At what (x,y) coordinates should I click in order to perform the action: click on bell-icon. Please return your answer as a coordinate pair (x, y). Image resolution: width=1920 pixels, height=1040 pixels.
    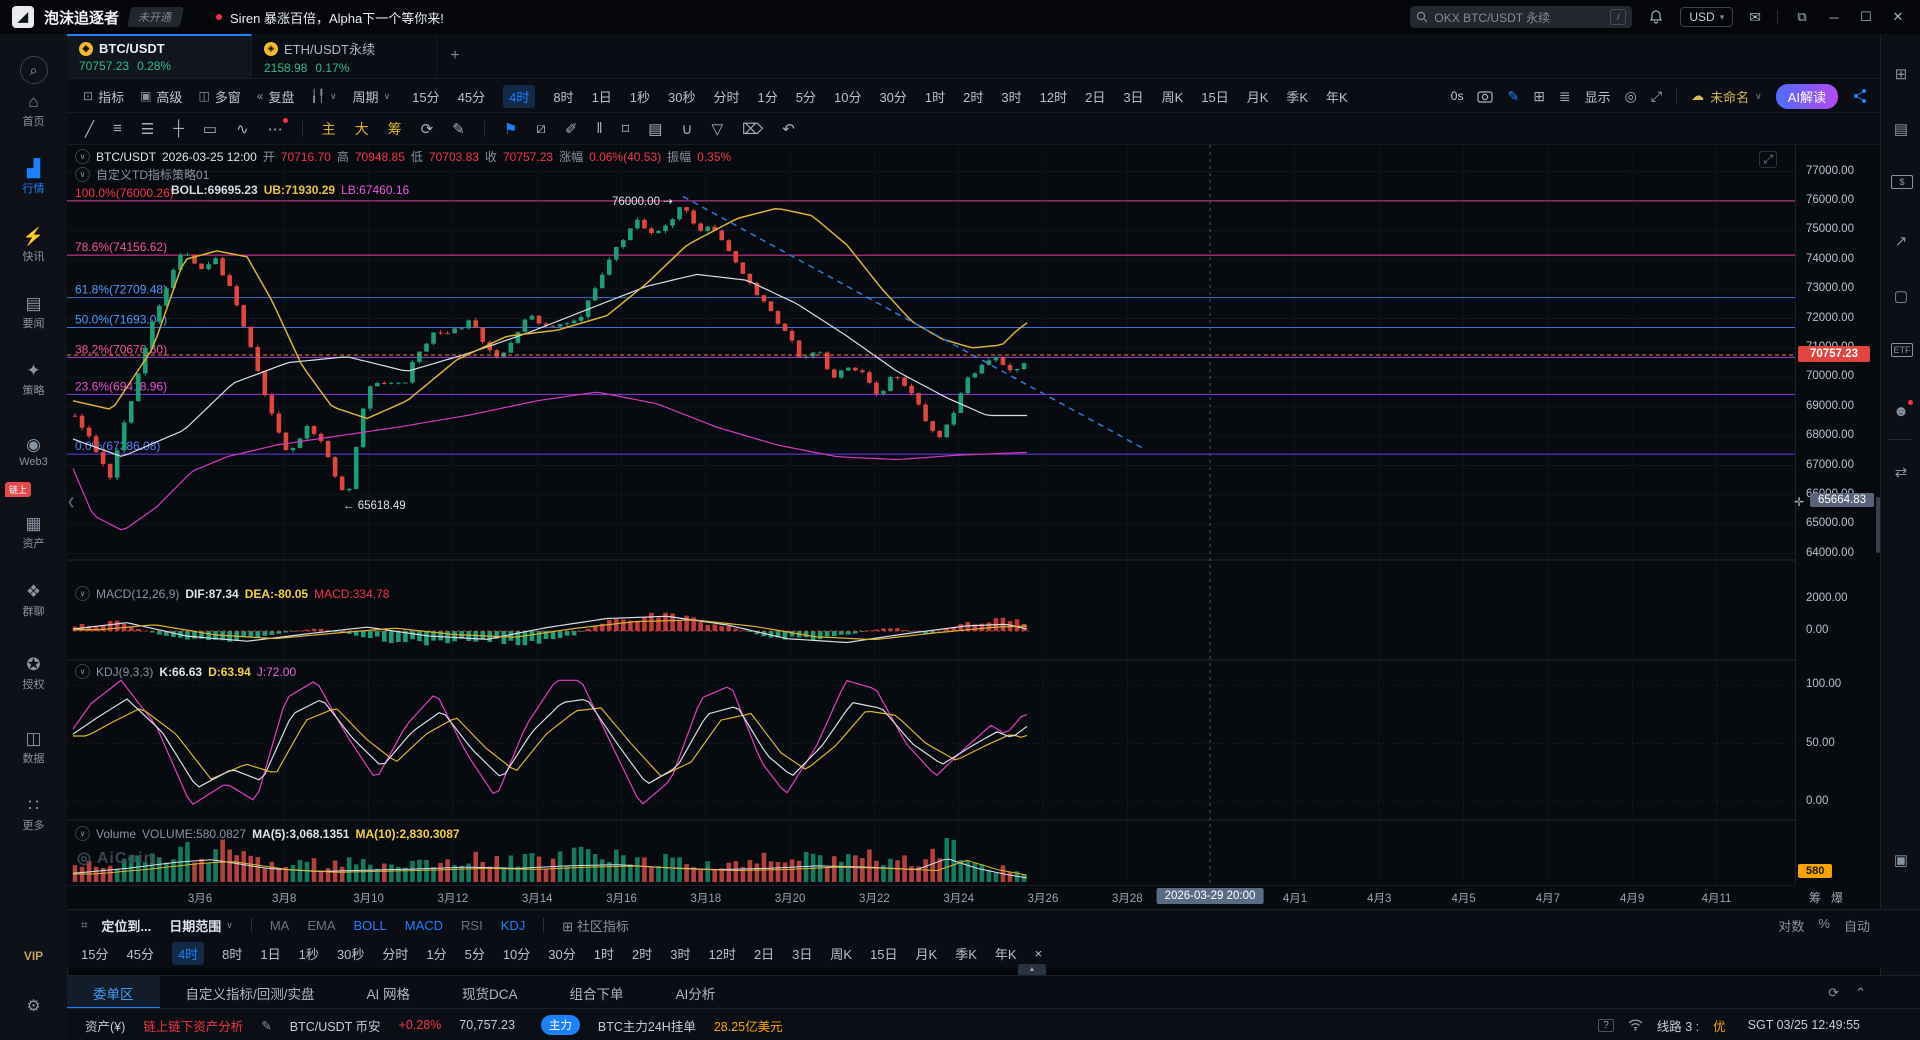
    Looking at the image, I should click on (1656, 17).